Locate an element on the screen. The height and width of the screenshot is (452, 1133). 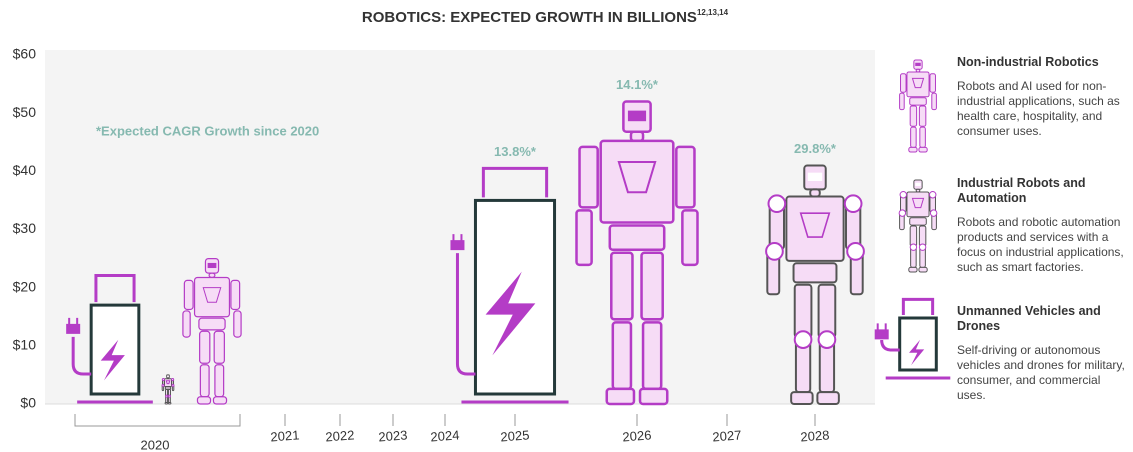
legend-title: Industrial Robots and Automation is located at coordinates (1021, 190).